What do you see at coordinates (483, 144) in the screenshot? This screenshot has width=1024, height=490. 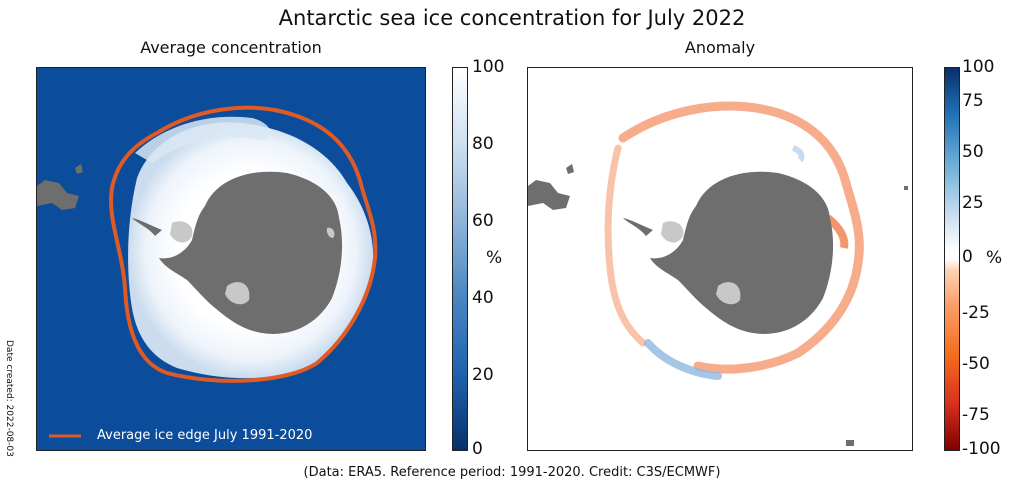 I see `colorbar-tick: 80` at bounding box center [483, 144].